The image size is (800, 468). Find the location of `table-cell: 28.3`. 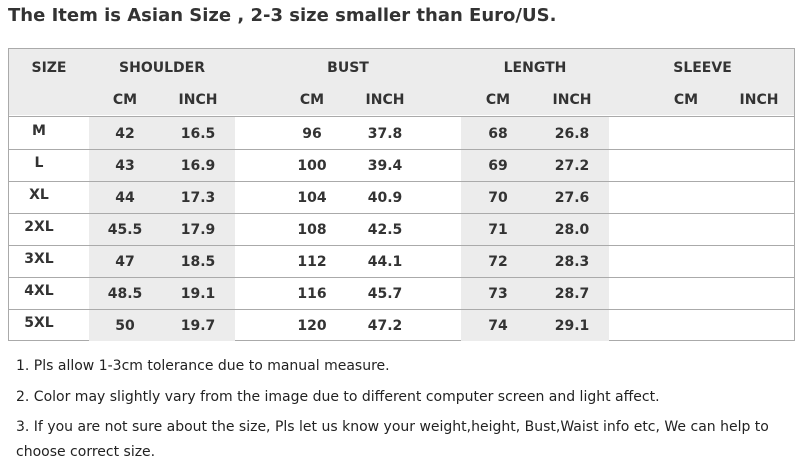

table-cell: 28.3 is located at coordinates (572, 262).